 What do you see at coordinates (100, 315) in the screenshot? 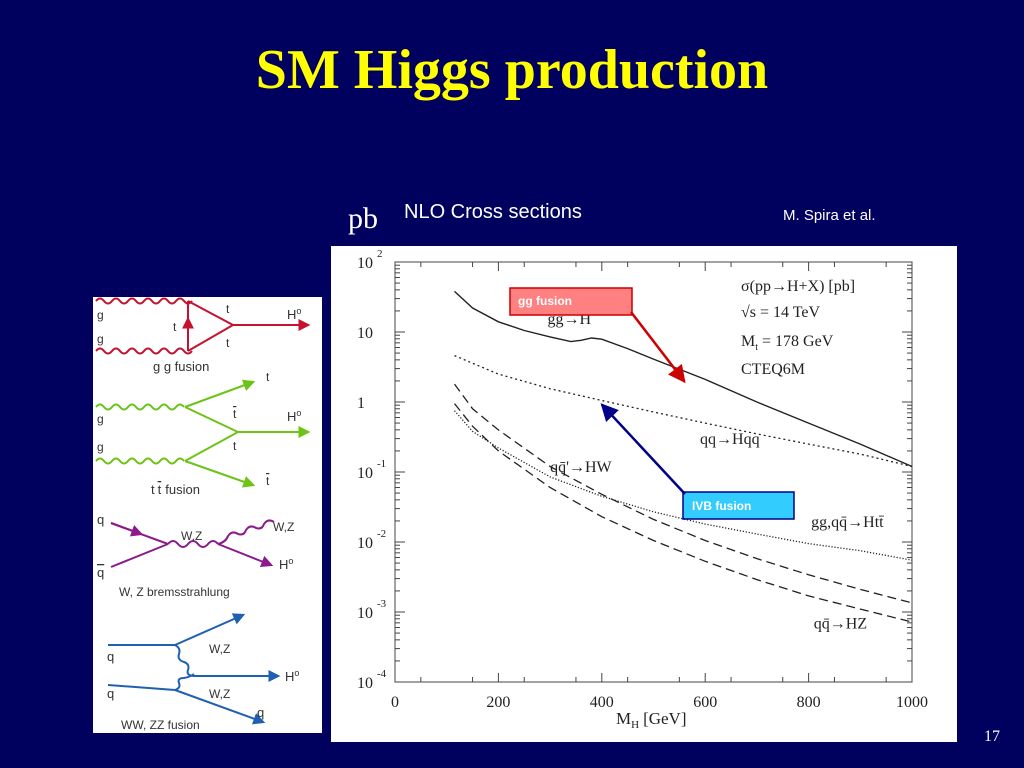
I see `gg-label-g-top: g` at bounding box center [100, 315].